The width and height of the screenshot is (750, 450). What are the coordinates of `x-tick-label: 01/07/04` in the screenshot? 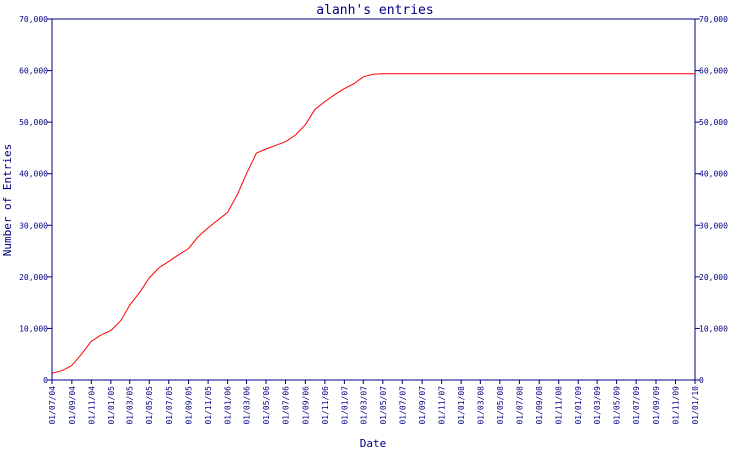 It's located at (52, 405).